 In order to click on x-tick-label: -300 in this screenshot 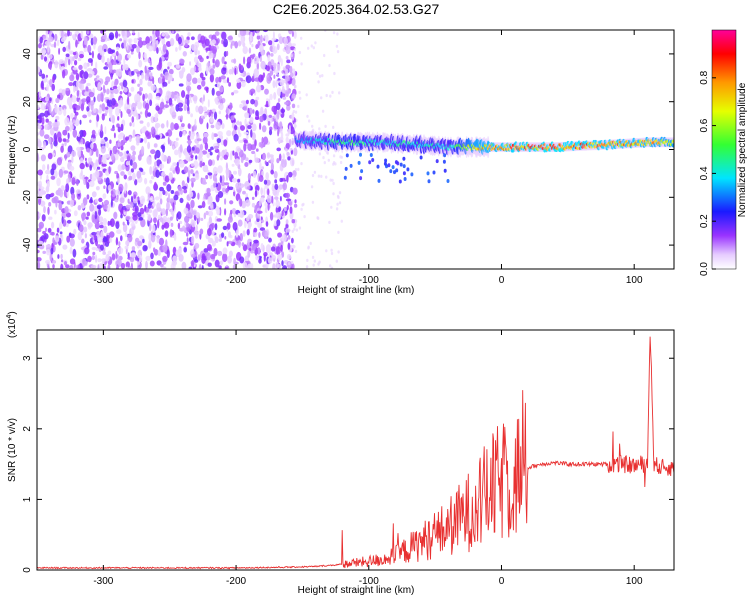, I will do `click(103, 280)`.